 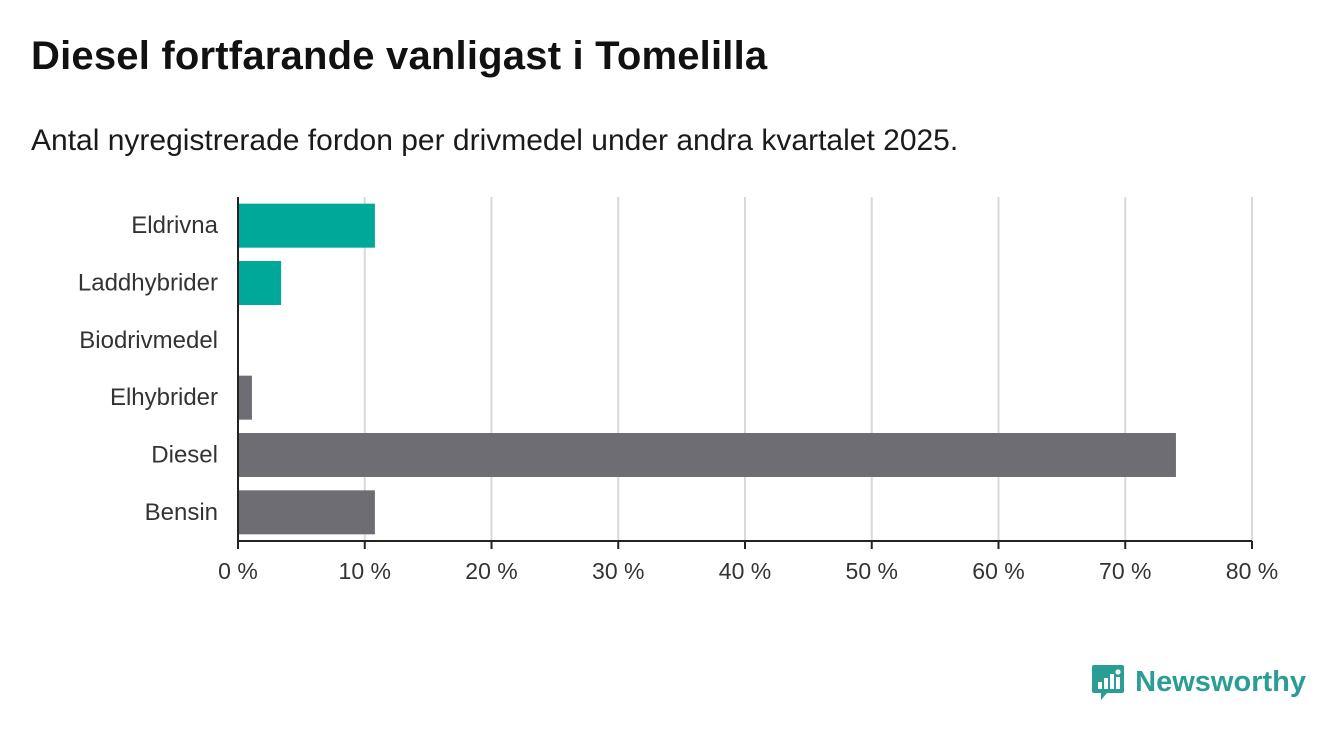 I want to click on x-tick-label: 30 %, so click(x=618, y=571).